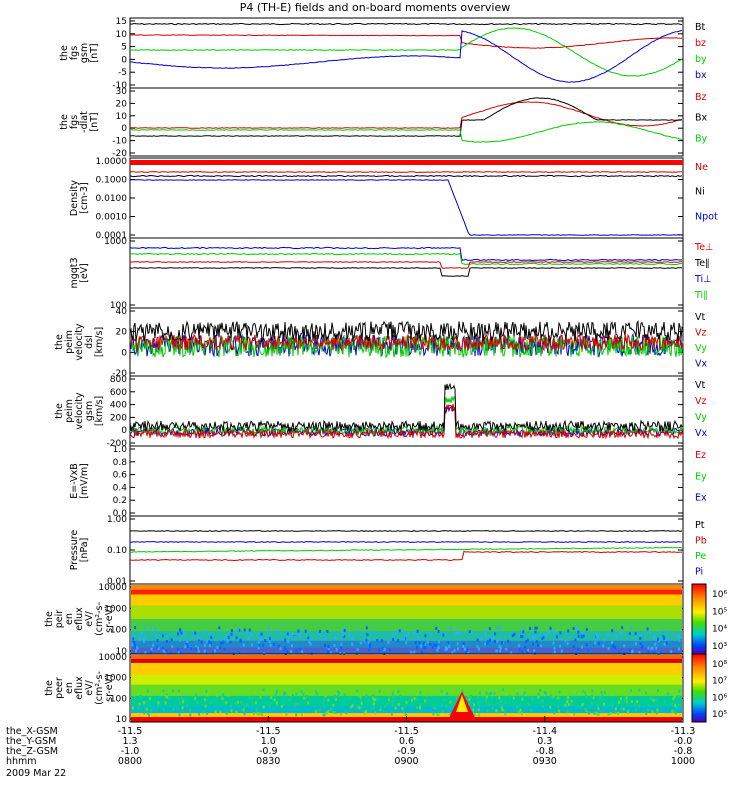 This screenshot has height=800, width=750. What do you see at coordinates (701, 364) in the screenshot?
I see `legend-Vx: Vx` at bounding box center [701, 364].